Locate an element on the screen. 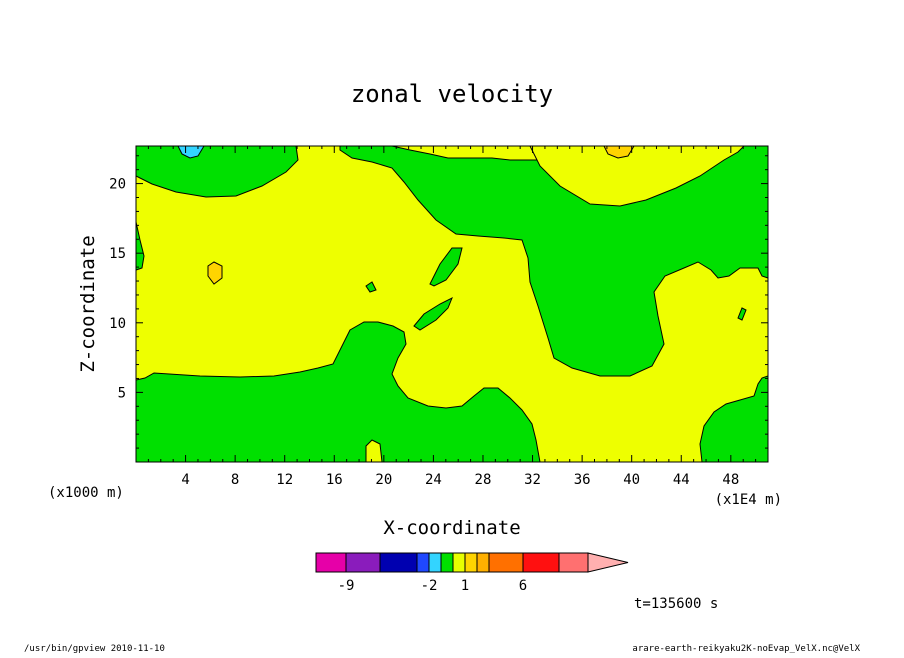 This screenshot has width=904, height=658. x-tick-label: 4 is located at coordinates (185, 480).